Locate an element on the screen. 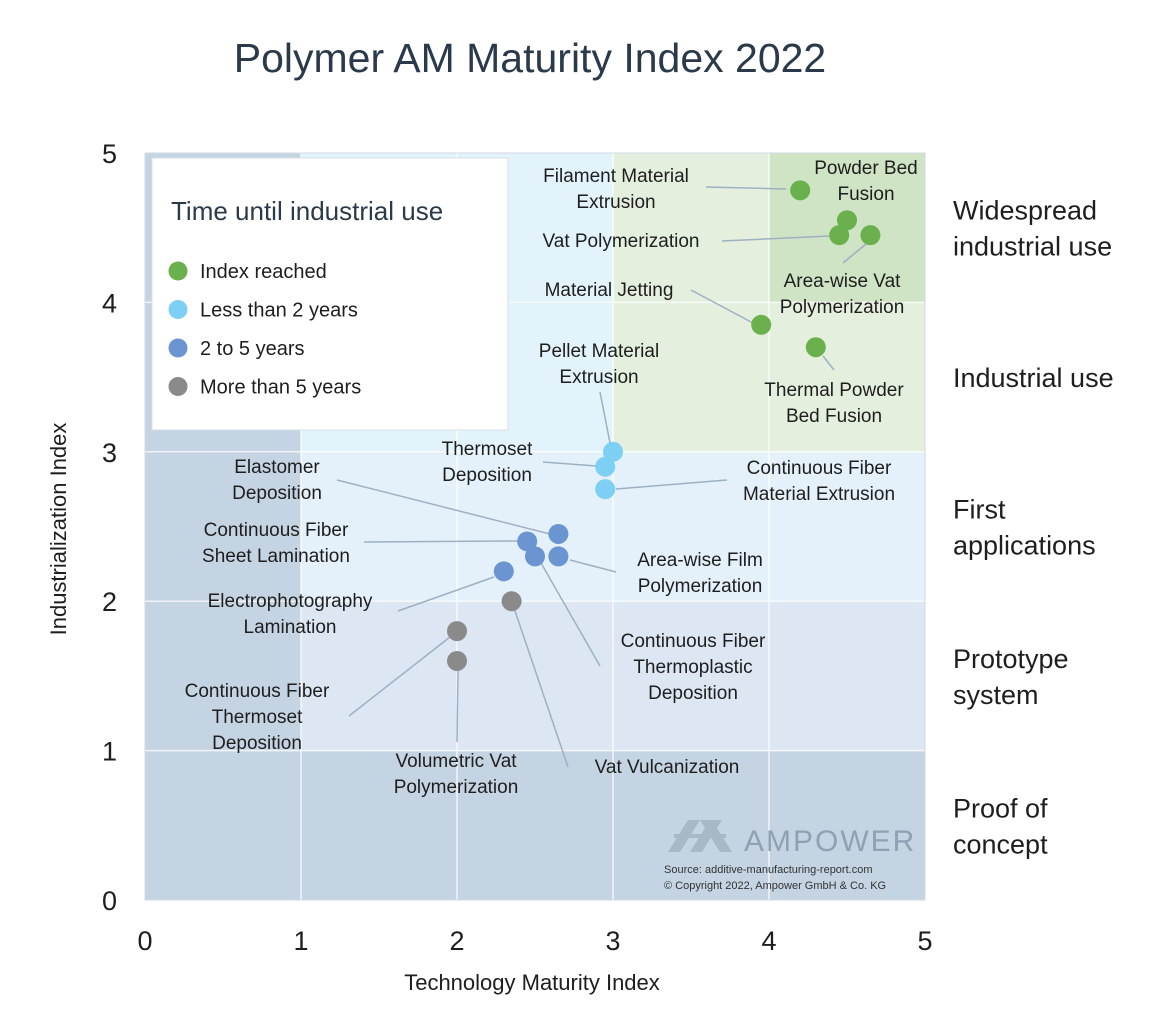 This screenshot has width=1151, height=1014. point-label: Area-wise Vat Polymerization is located at coordinates (842, 294).